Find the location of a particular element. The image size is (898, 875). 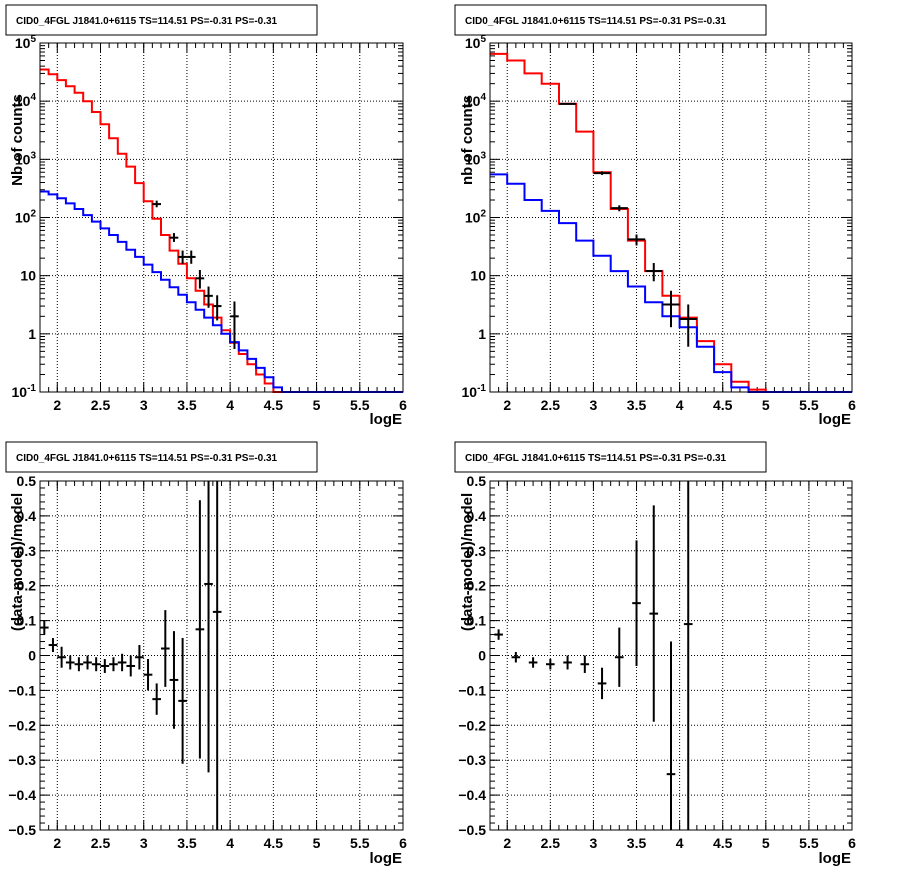

y-tick-label: −0.4 is located at coordinates (22, 795).